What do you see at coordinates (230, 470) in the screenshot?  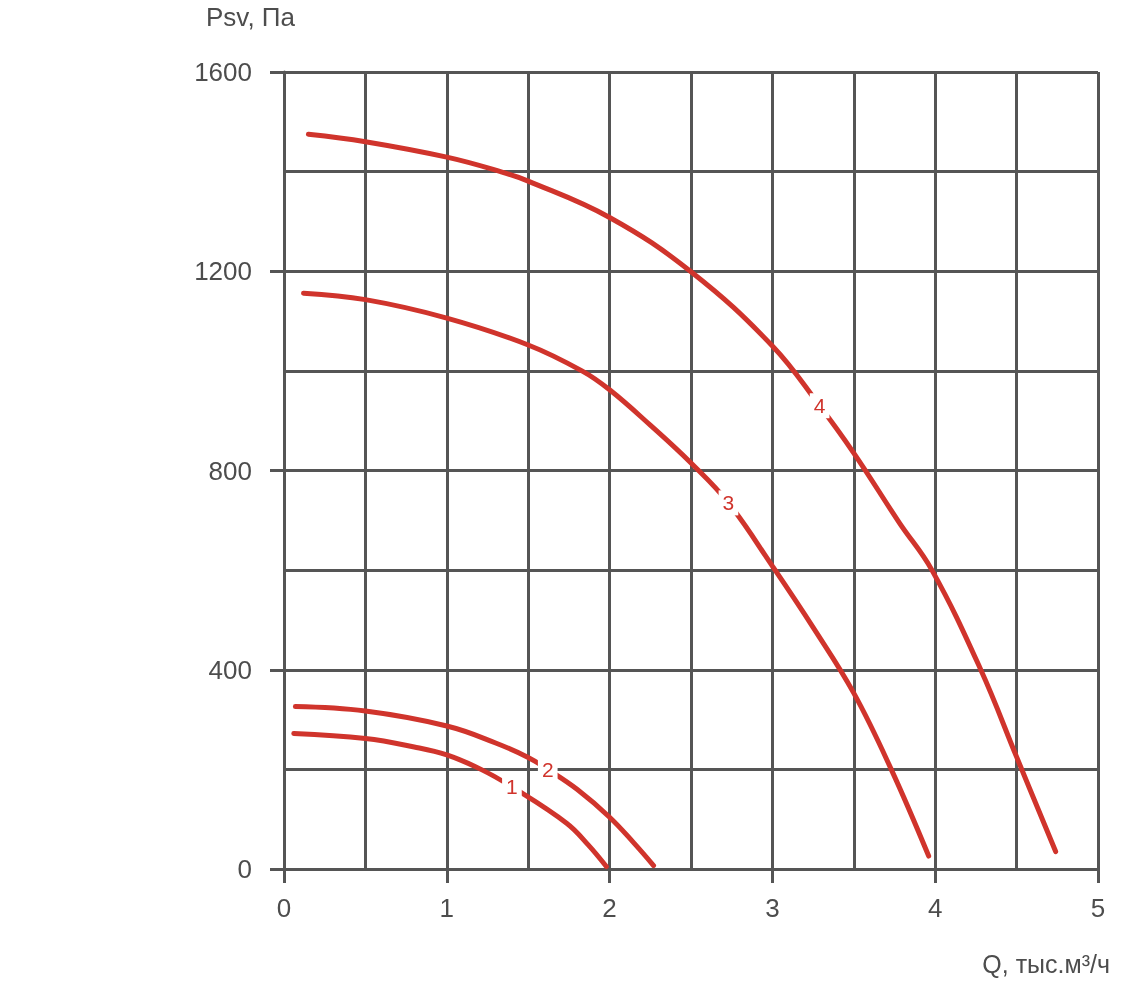 I see `y-tick-label: 800` at bounding box center [230, 470].